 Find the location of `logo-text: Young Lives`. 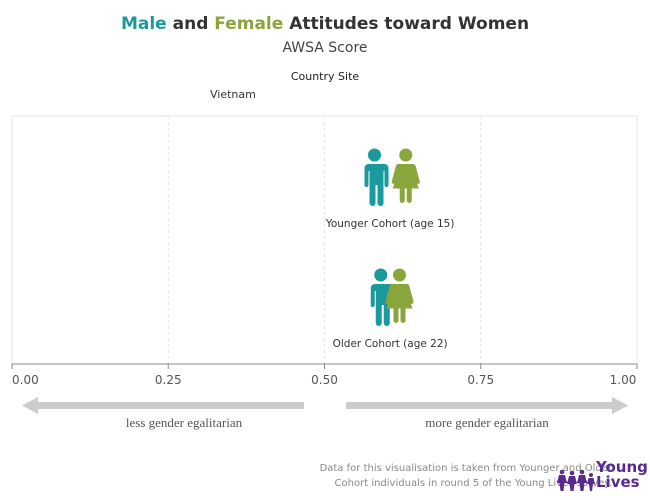

logo-text: Young Lives is located at coordinates (622, 475).